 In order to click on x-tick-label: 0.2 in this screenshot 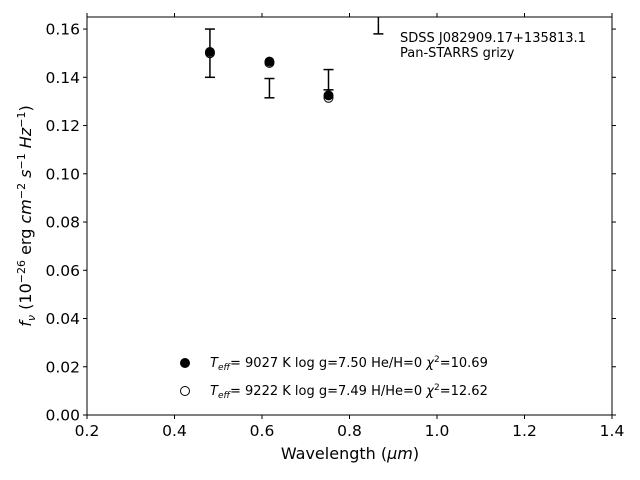, I will do `click(87, 431)`.